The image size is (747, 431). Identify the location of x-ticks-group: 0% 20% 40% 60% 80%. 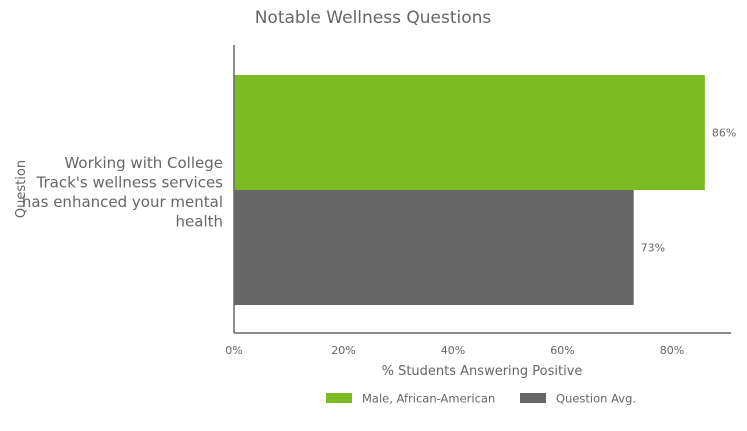
(454, 350).